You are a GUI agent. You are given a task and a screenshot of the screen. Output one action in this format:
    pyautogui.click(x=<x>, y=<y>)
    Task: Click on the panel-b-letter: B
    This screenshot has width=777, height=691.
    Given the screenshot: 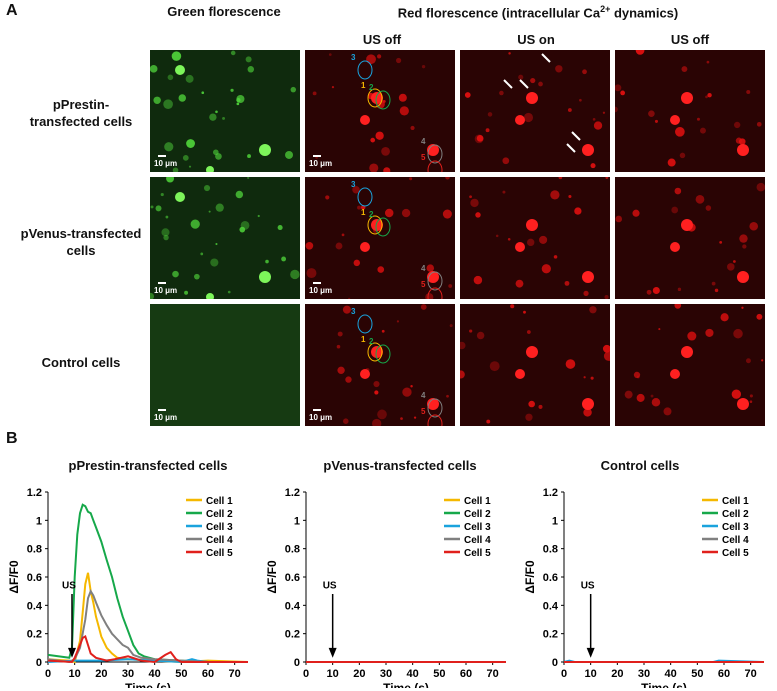 What is the action you would take?
    pyautogui.click(x=12, y=438)
    